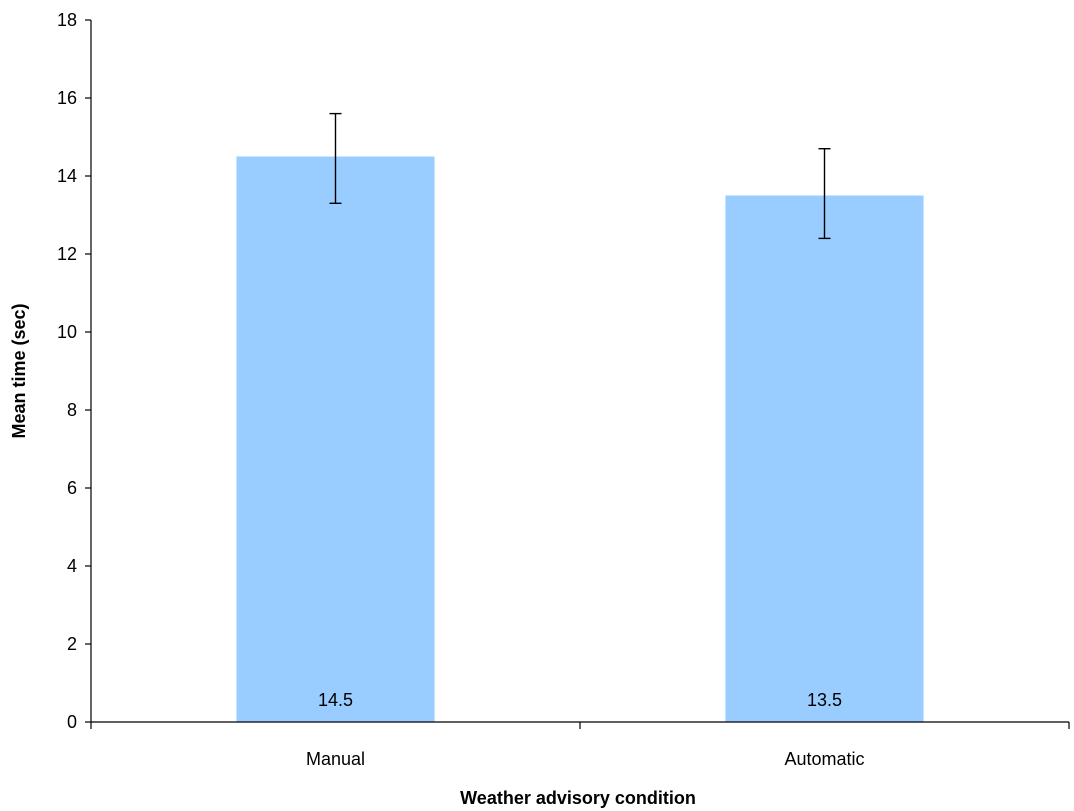 Image resolution: width=1074 pixels, height=811 pixels. I want to click on y-axis-title: Mean time (sec), so click(19, 370).